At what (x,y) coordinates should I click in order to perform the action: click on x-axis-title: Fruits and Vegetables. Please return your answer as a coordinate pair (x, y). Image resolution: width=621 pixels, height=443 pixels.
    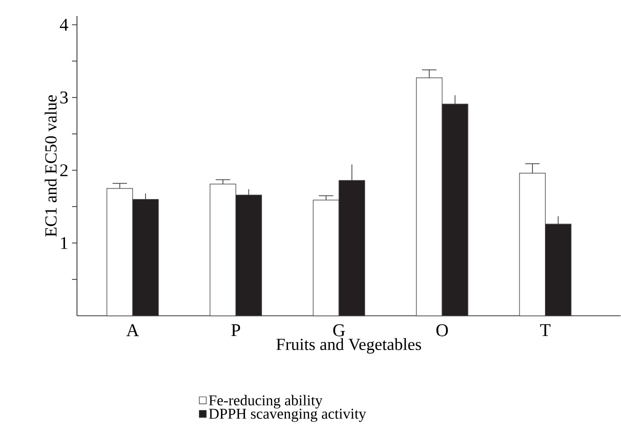
    Looking at the image, I should click on (349, 346).